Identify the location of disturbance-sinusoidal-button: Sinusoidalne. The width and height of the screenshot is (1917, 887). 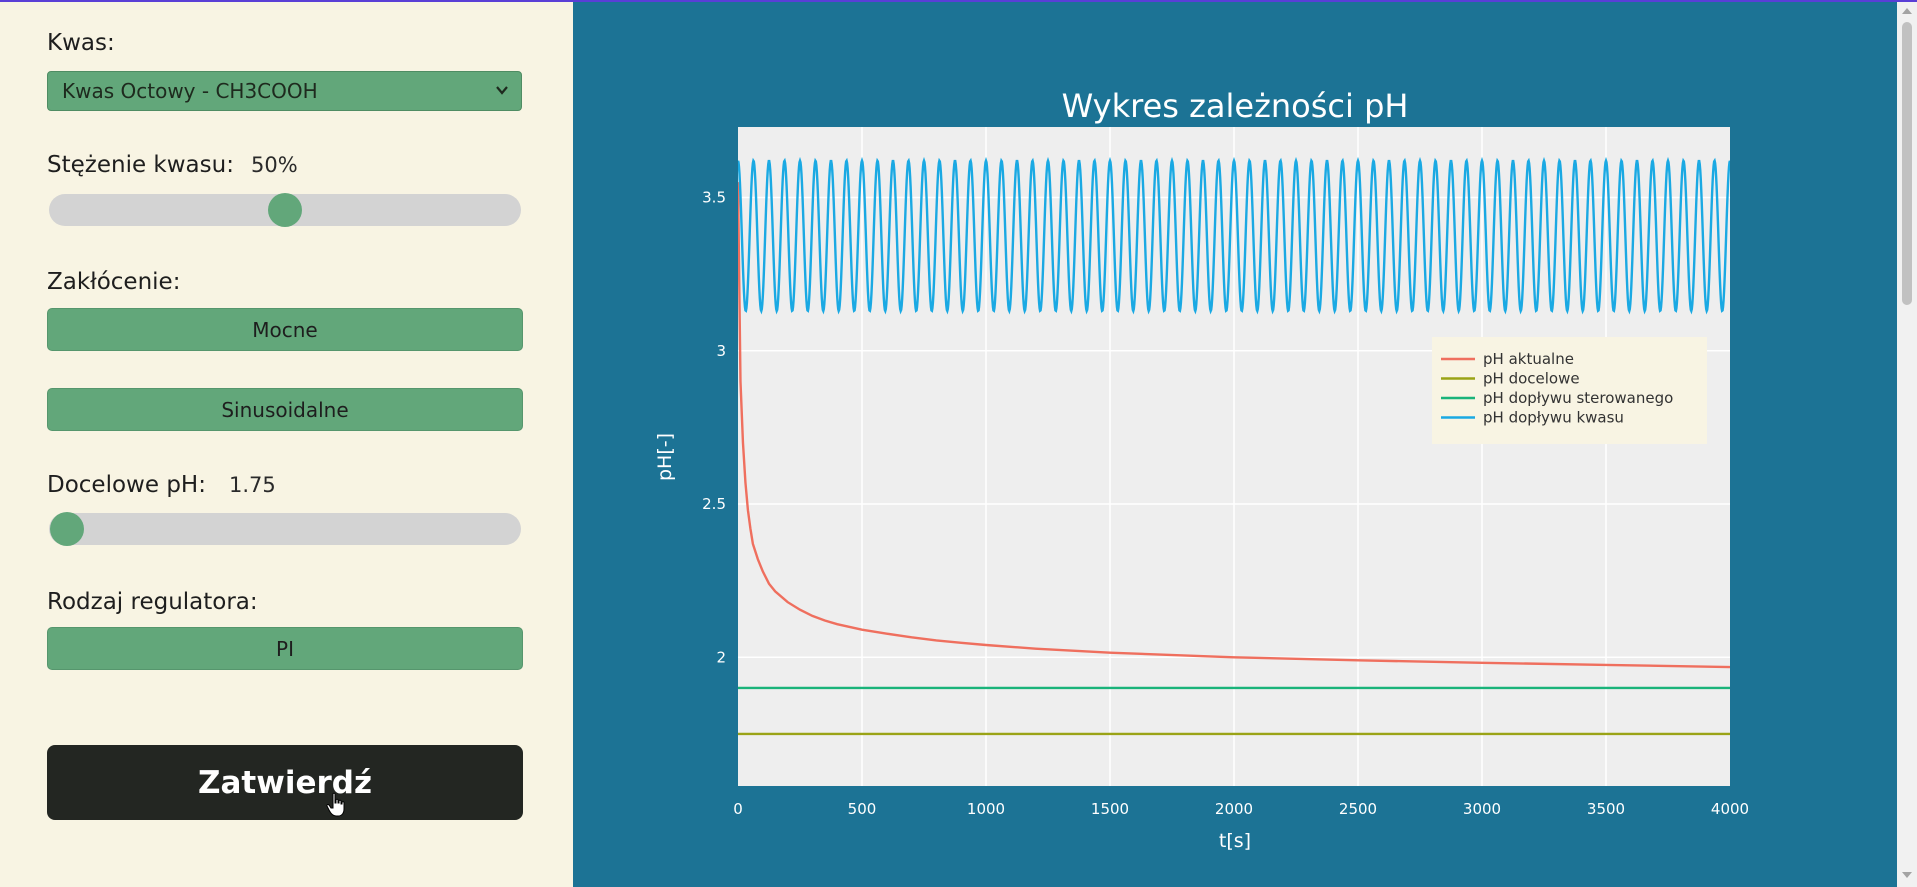
(285, 409).